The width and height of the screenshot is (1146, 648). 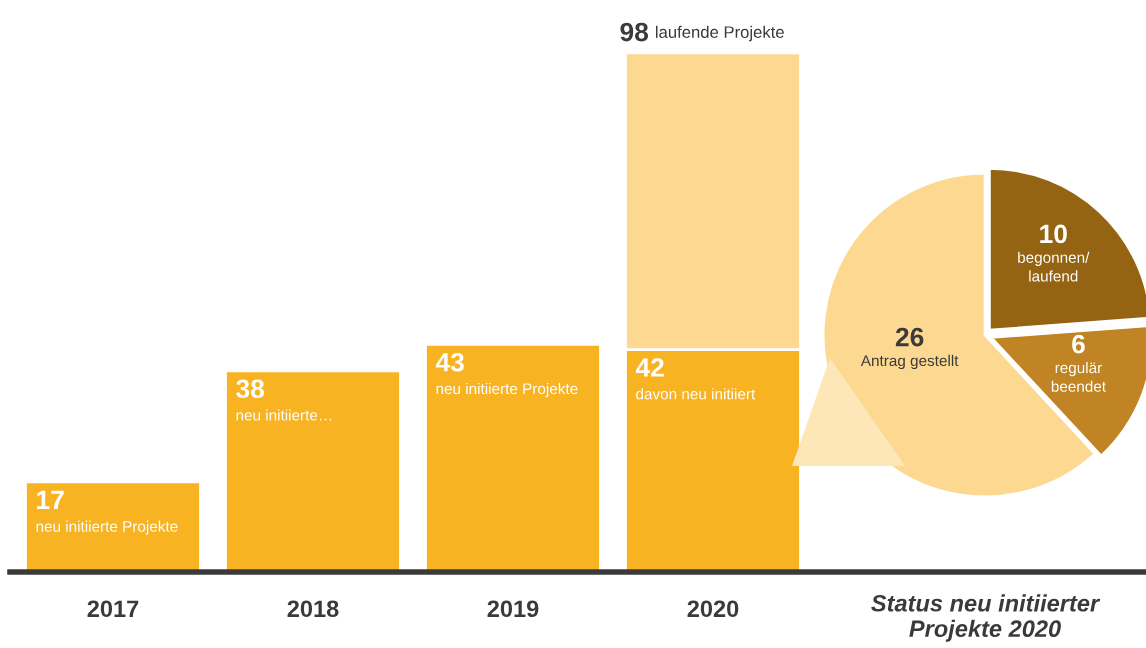 I want to click on slice-label: begonnen/ laufend, so click(x=1054, y=266).